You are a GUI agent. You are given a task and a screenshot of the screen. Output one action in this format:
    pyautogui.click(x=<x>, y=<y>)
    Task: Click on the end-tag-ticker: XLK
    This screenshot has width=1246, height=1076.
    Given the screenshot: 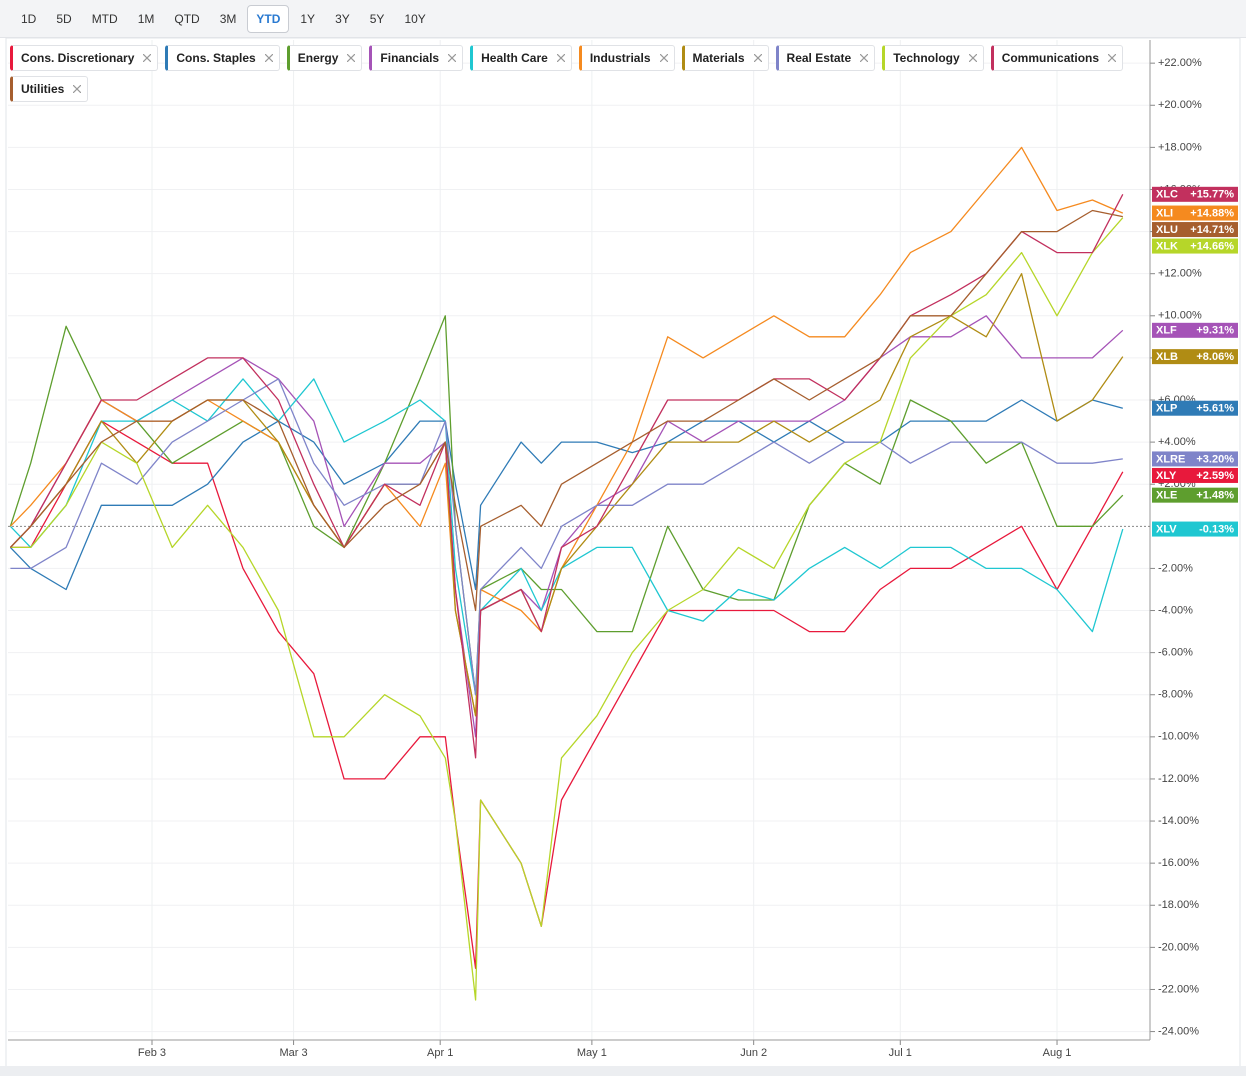 What is the action you would take?
    pyautogui.click(x=1167, y=246)
    